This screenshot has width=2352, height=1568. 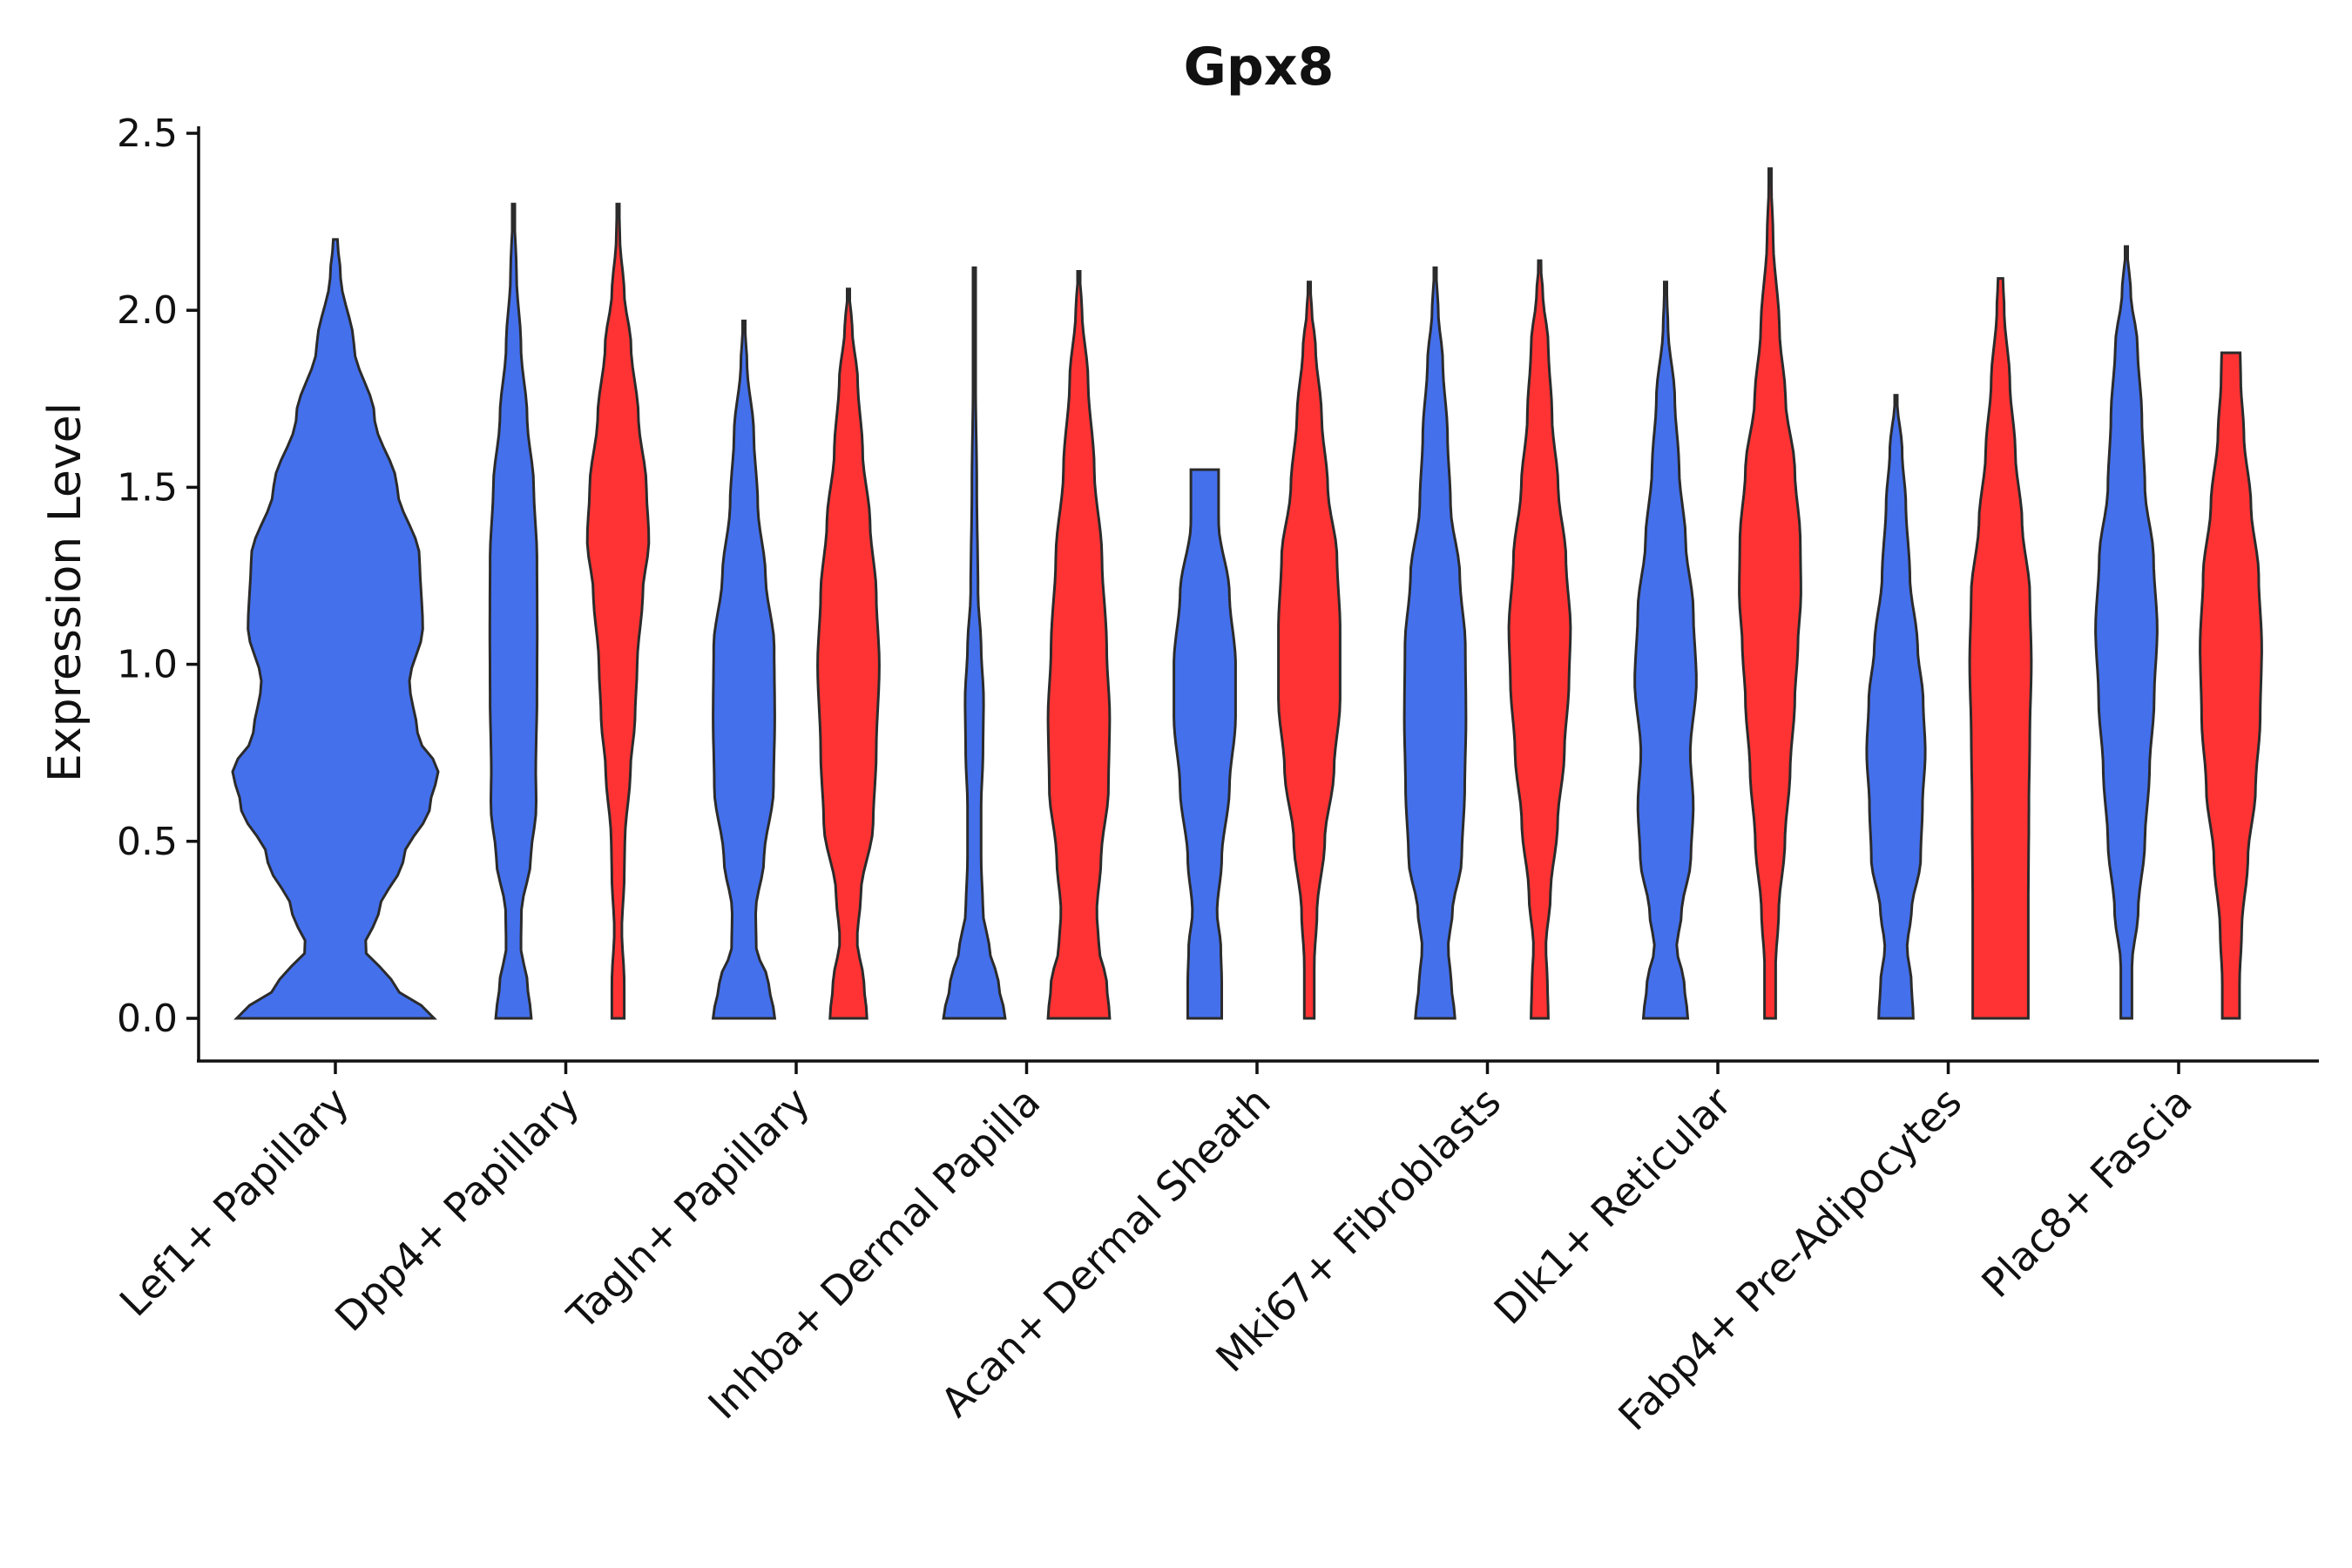 What do you see at coordinates (688, 1209) in the screenshot?
I see `x-category-label: Tagln+ Papillary` at bounding box center [688, 1209].